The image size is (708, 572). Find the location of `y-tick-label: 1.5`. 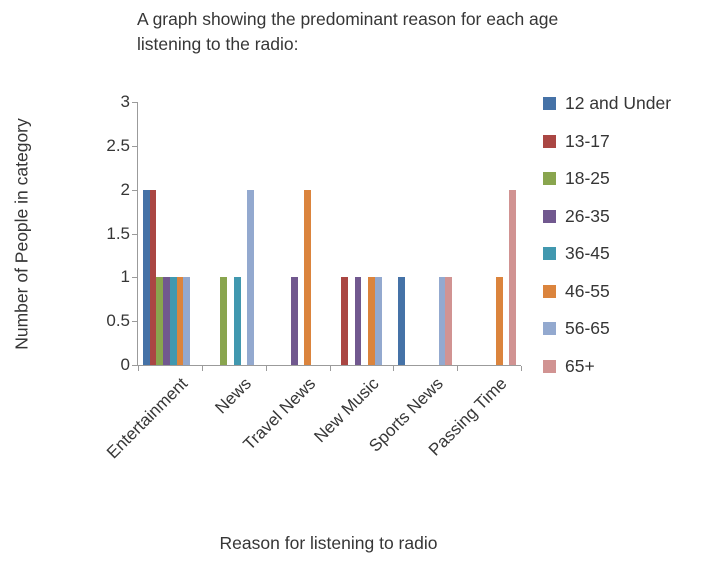

y-tick-label: 1.5 is located at coordinates (118, 233).